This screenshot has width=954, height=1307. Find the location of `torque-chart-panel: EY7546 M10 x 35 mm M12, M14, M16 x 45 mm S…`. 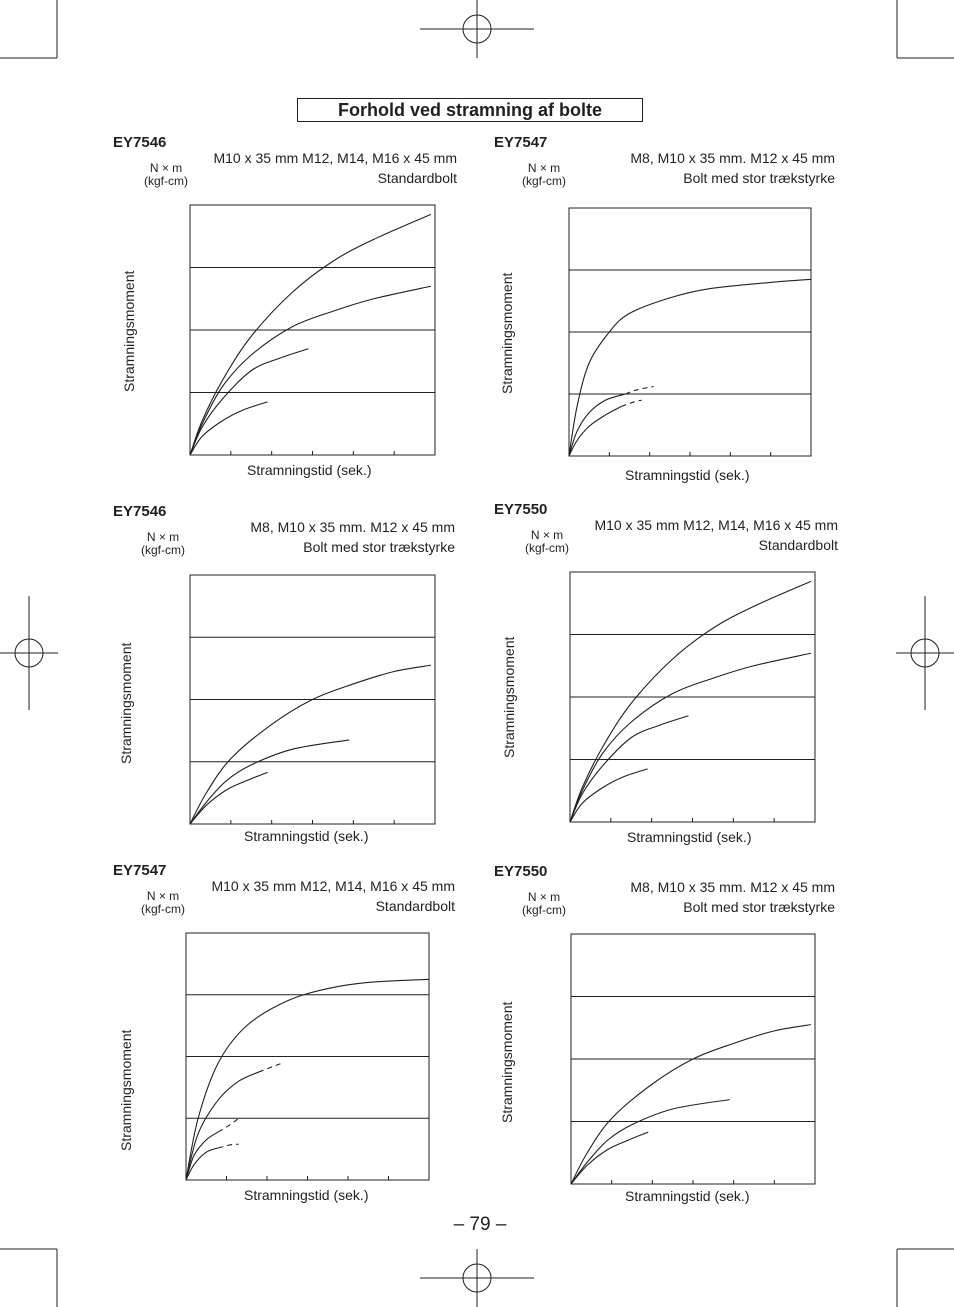

torque-chart-panel: EY7546 M10 x 35 mm M12, M14, M16 x 45 mm S… is located at coordinates (303, 319).